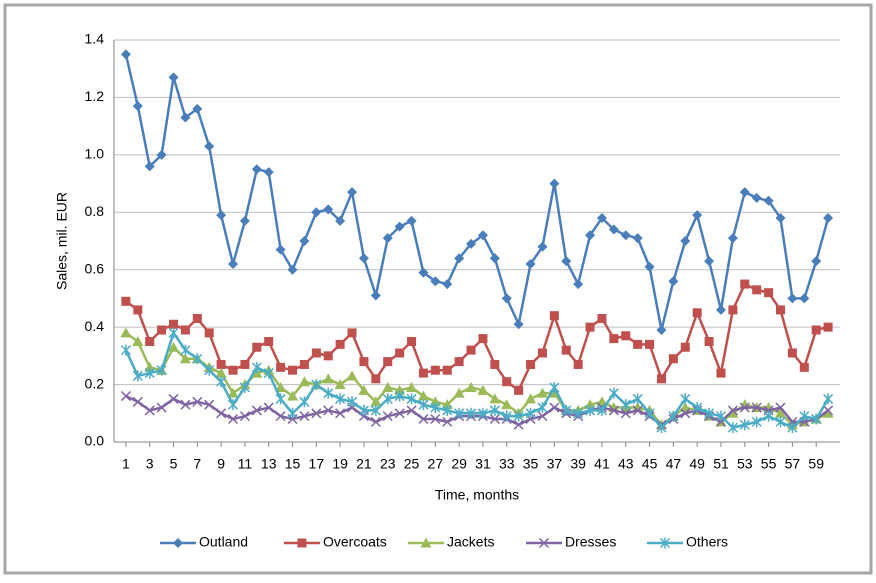 Image resolution: width=876 pixels, height=583 pixels. Describe the element at coordinates (355, 542) in the screenshot. I see `legend-label: Overcoats` at that location.